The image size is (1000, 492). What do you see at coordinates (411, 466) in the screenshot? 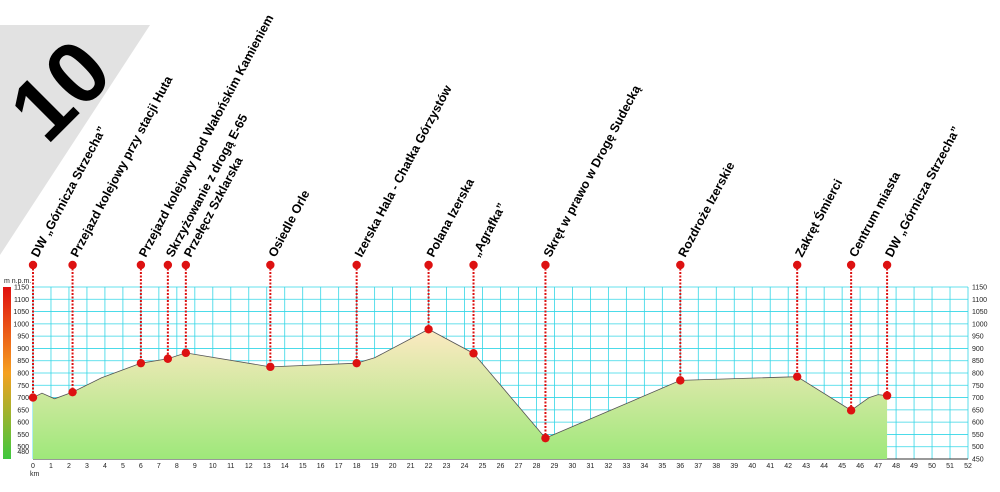
I see `x-tick-label: 21` at bounding box center [411, 466].